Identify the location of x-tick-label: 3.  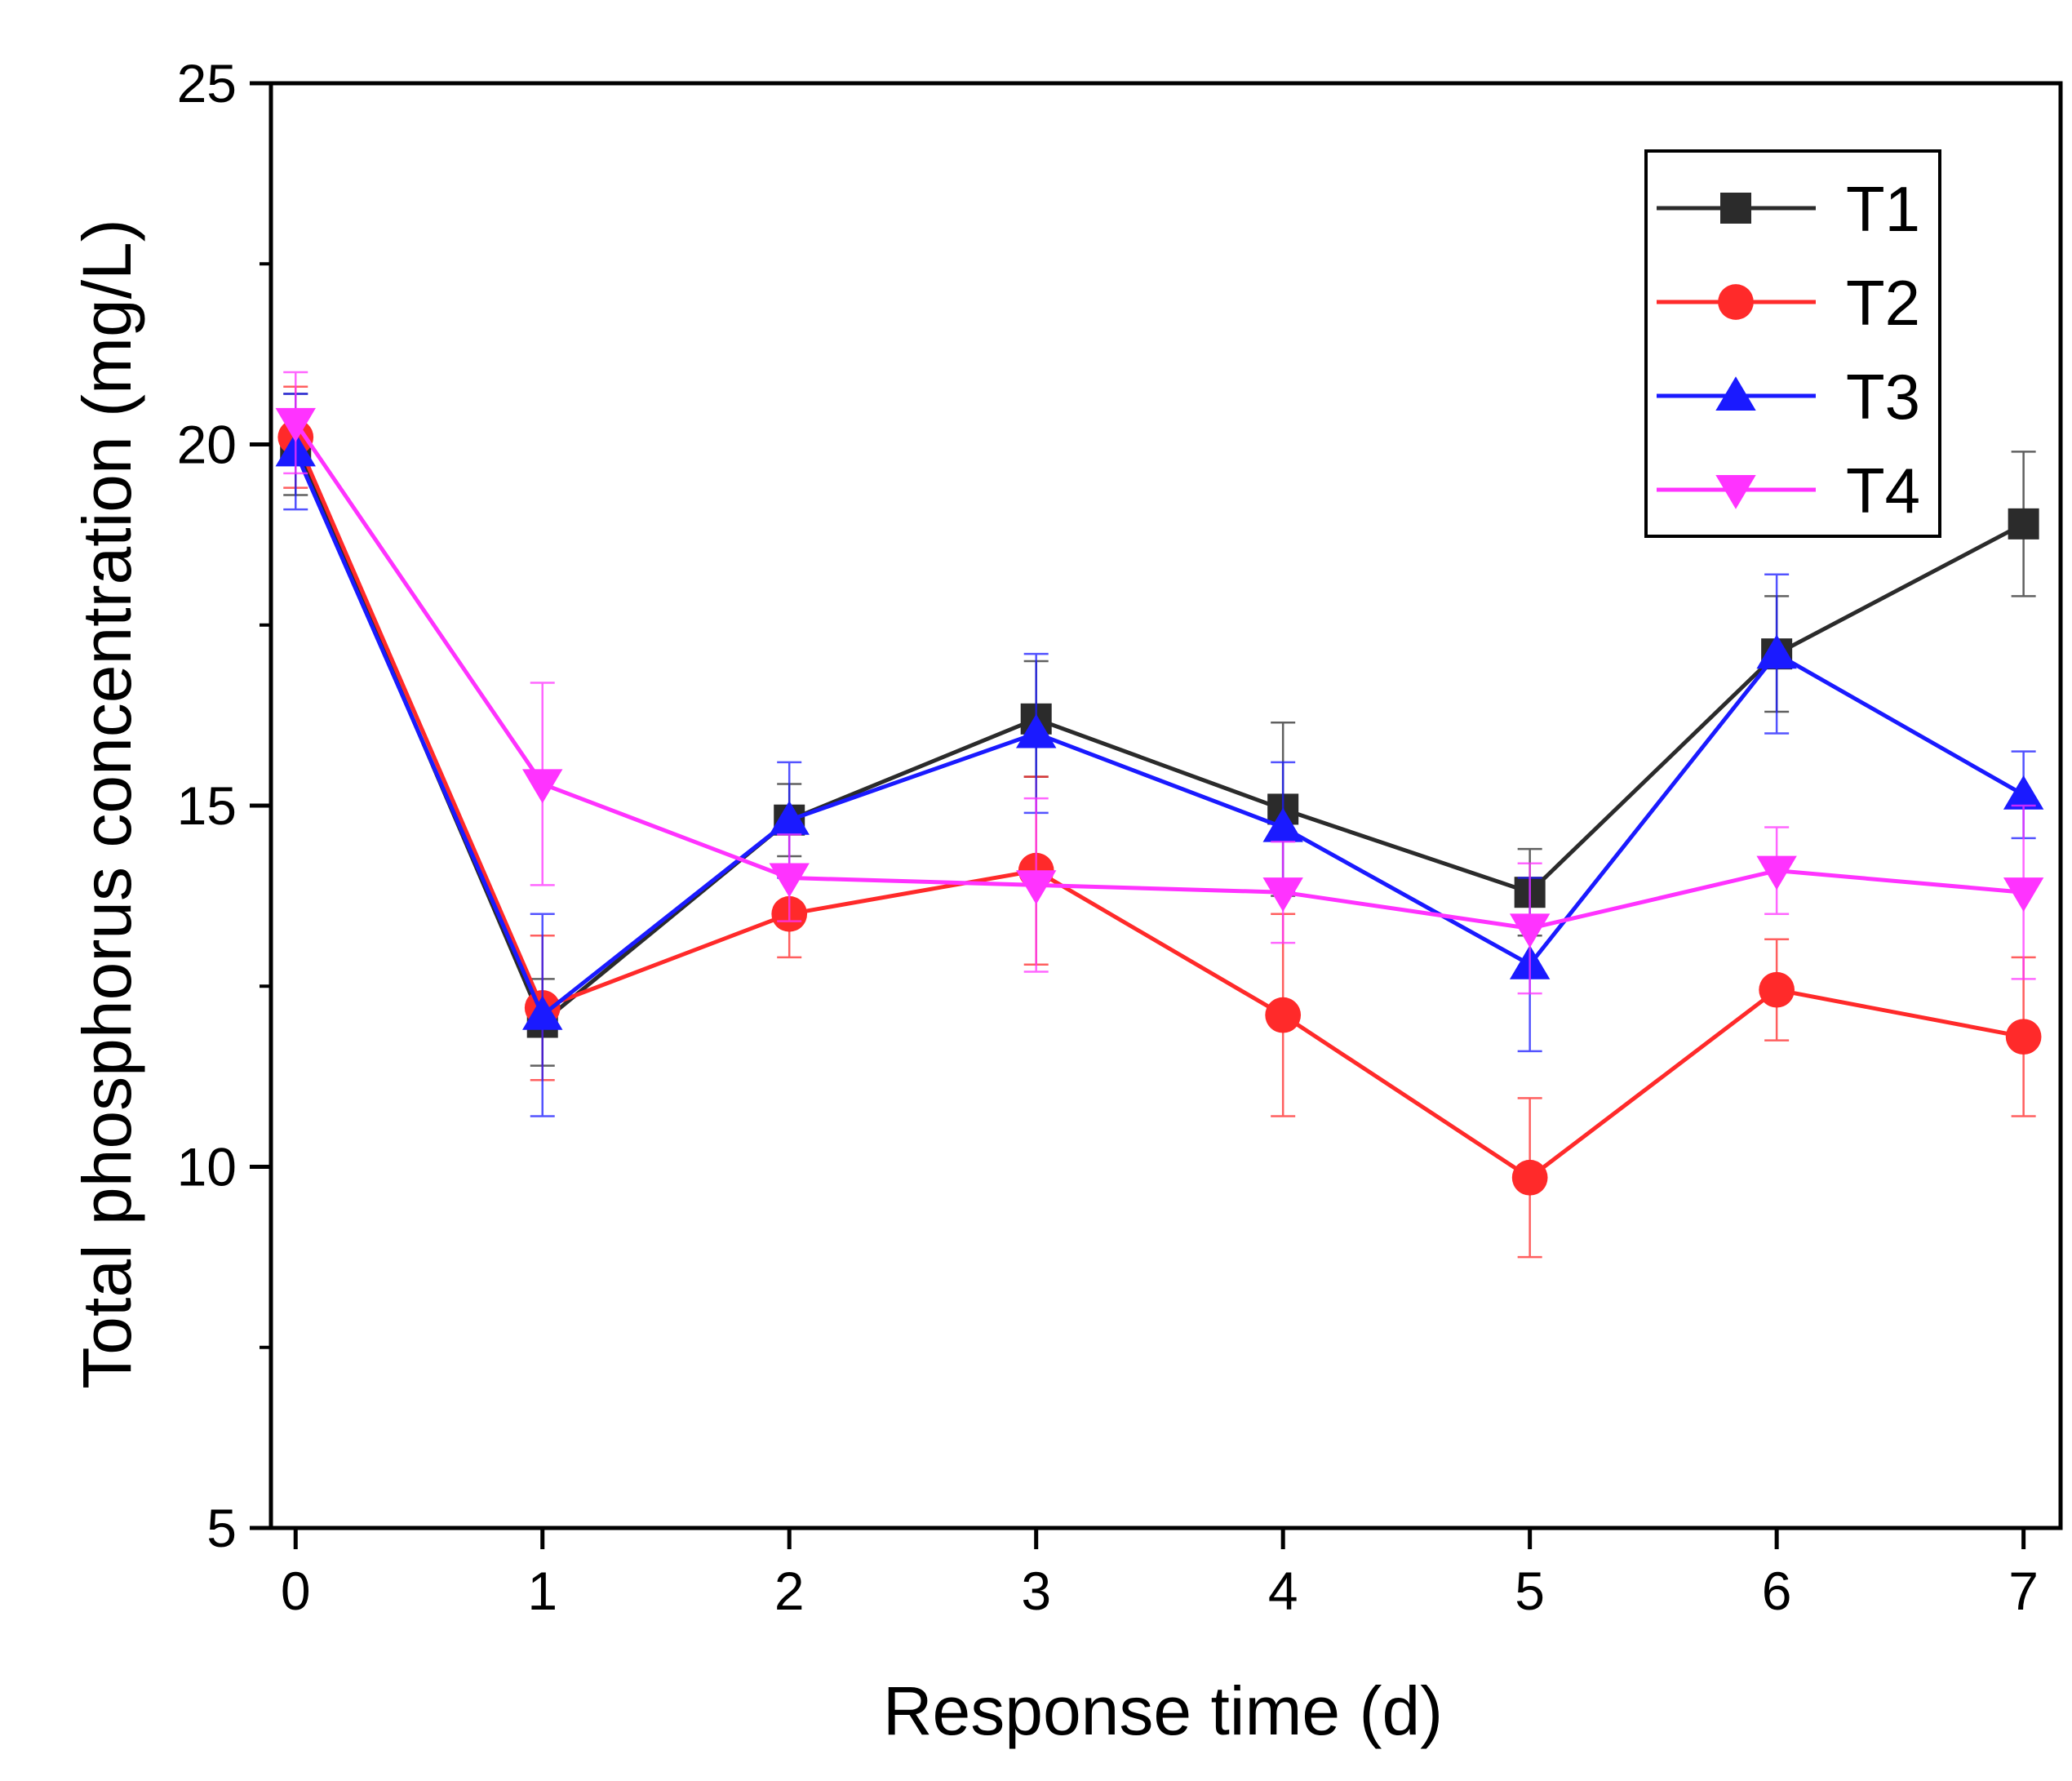
(1036, 1591).